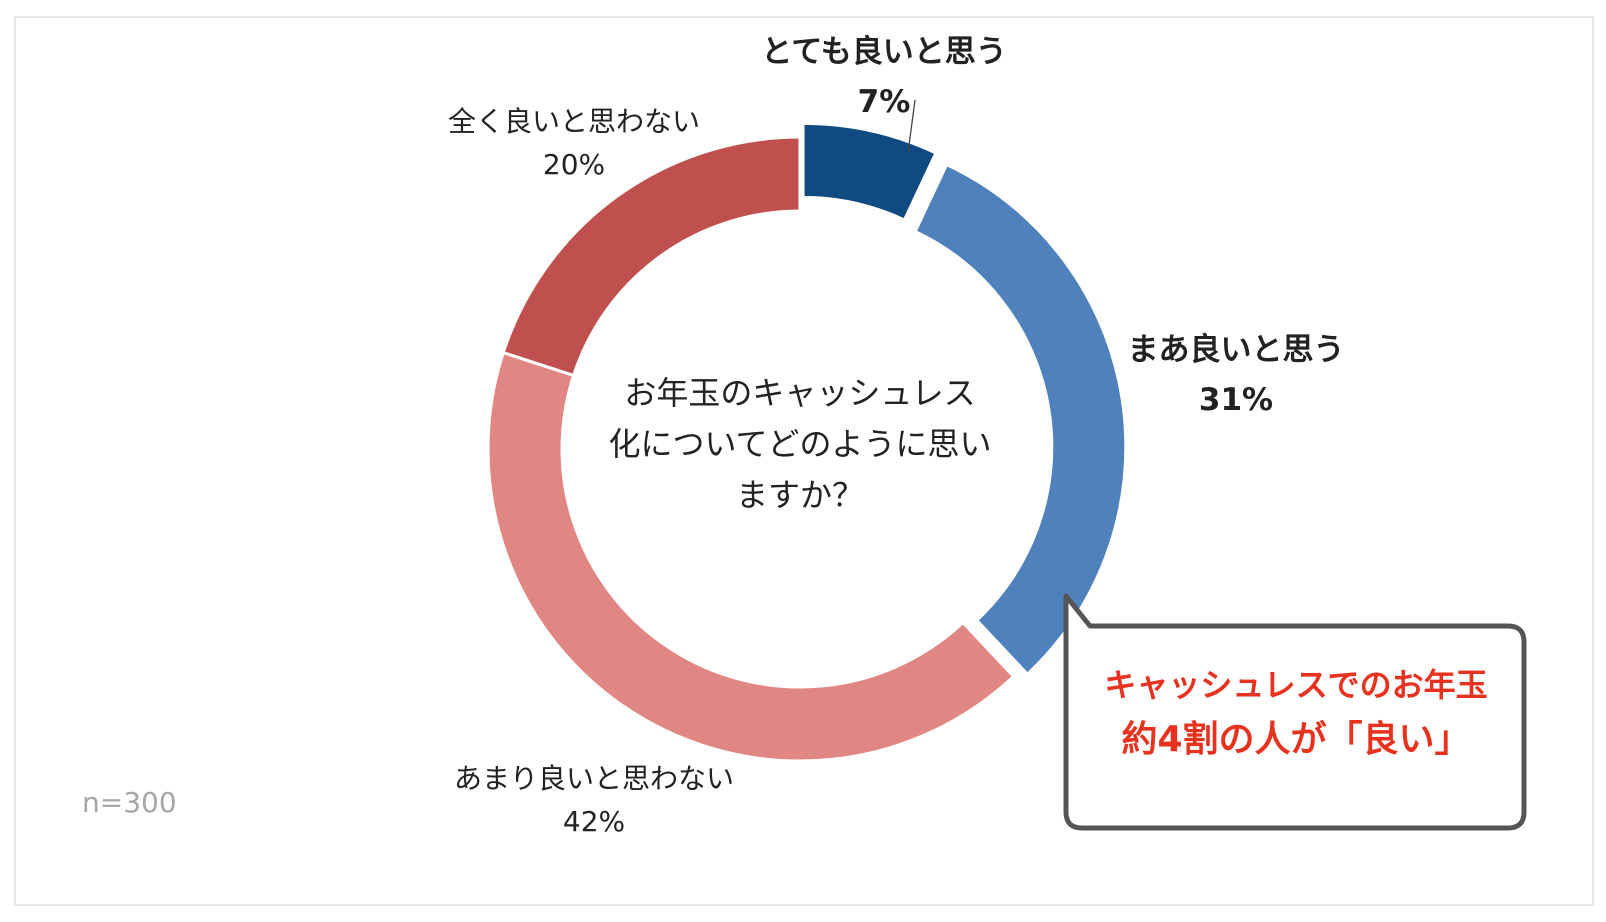 The height and width of the screenshot is (922, 1606). I want to click on callout-line-2: 約4割の人が「良い」, so click(1296, 740).